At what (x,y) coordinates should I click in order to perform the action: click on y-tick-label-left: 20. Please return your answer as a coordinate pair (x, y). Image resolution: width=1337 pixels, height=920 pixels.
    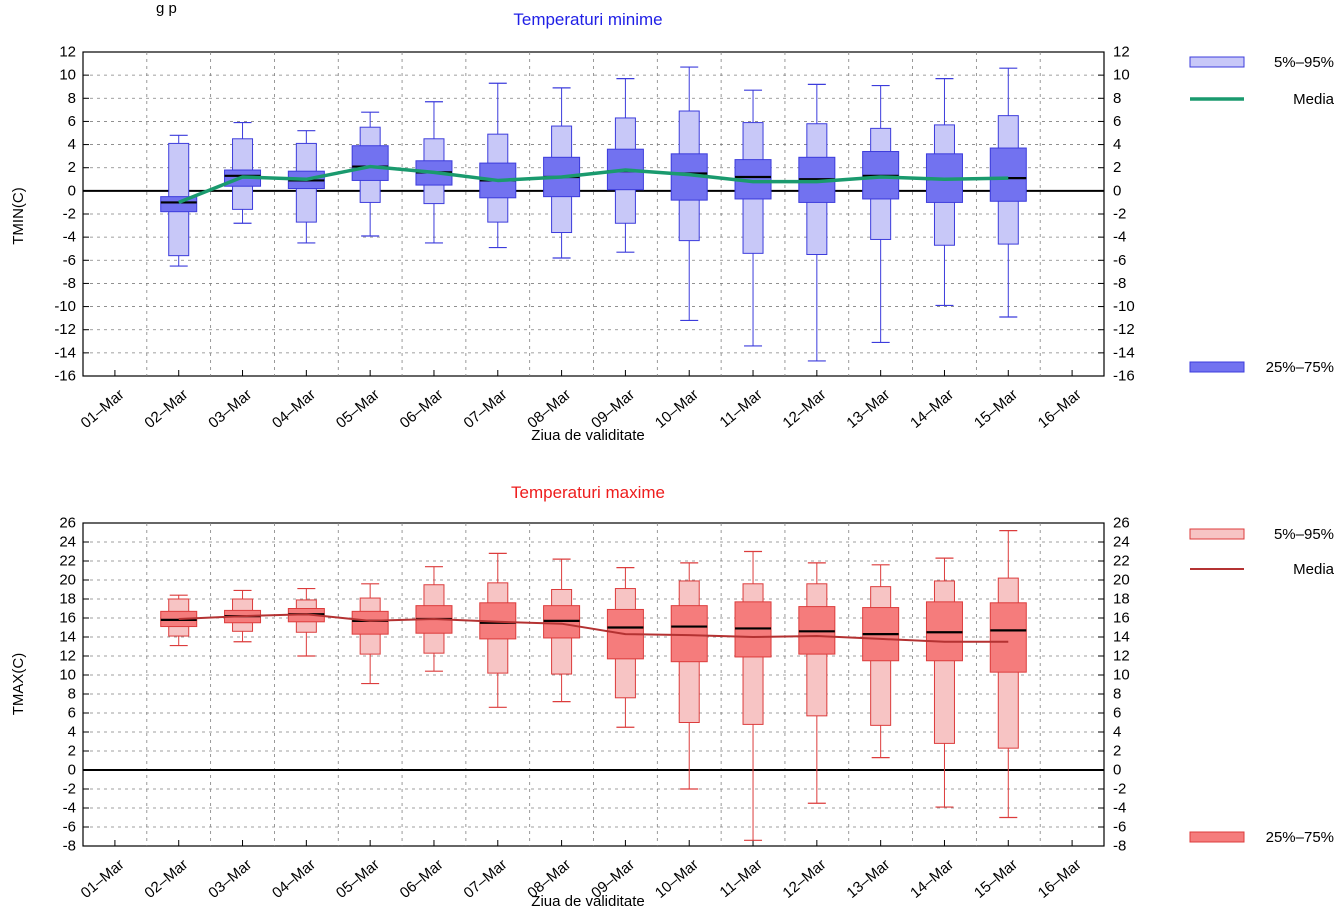
    Looking at the image, I should click on (67, 580).